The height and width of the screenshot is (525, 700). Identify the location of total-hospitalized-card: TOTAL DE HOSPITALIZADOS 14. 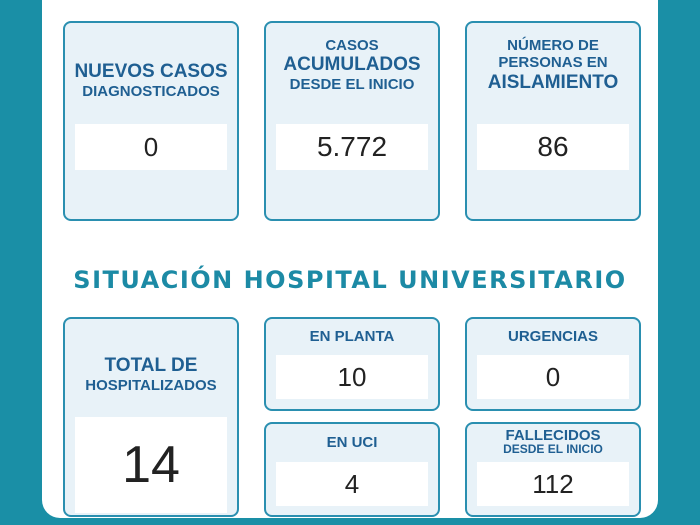
(151, 417).